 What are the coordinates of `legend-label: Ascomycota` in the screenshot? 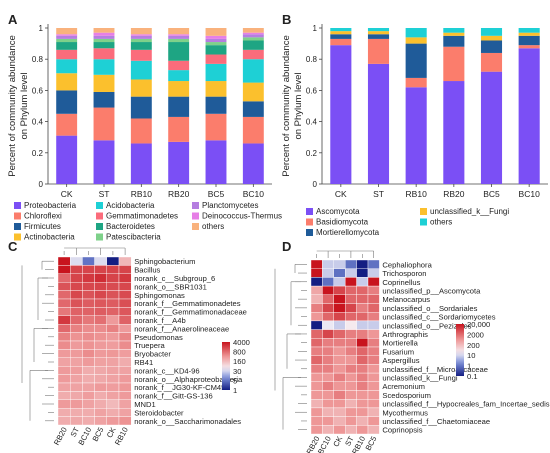 It's located at (338, 211).